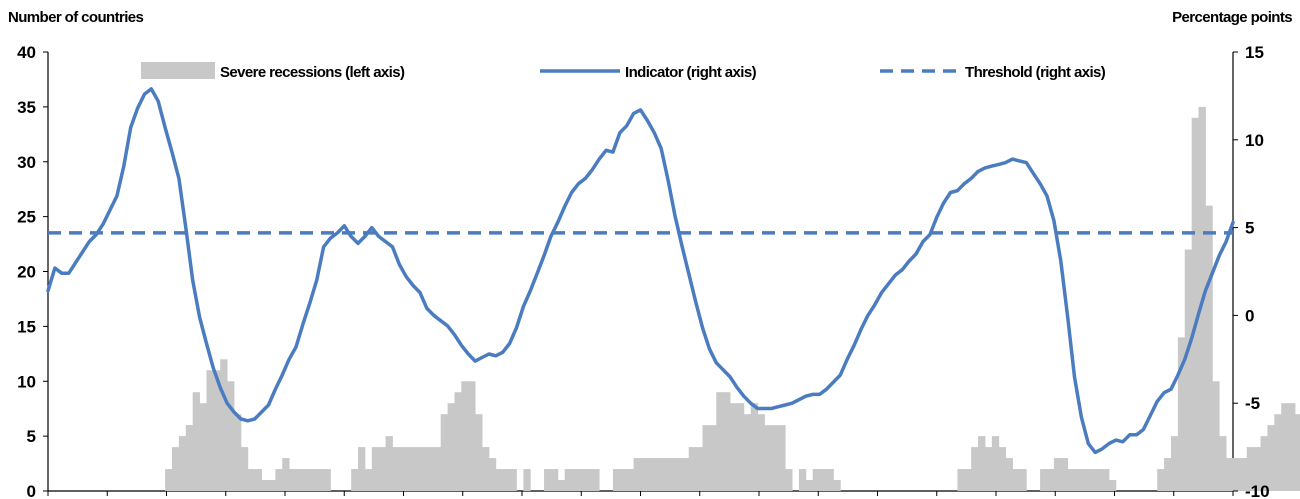 This screenshot has height=499, width=1300. What do you see at coordinates (1254, 52) in the screenshot?
I see `right-tick-label: 15` at bounding box center [1254, 52].